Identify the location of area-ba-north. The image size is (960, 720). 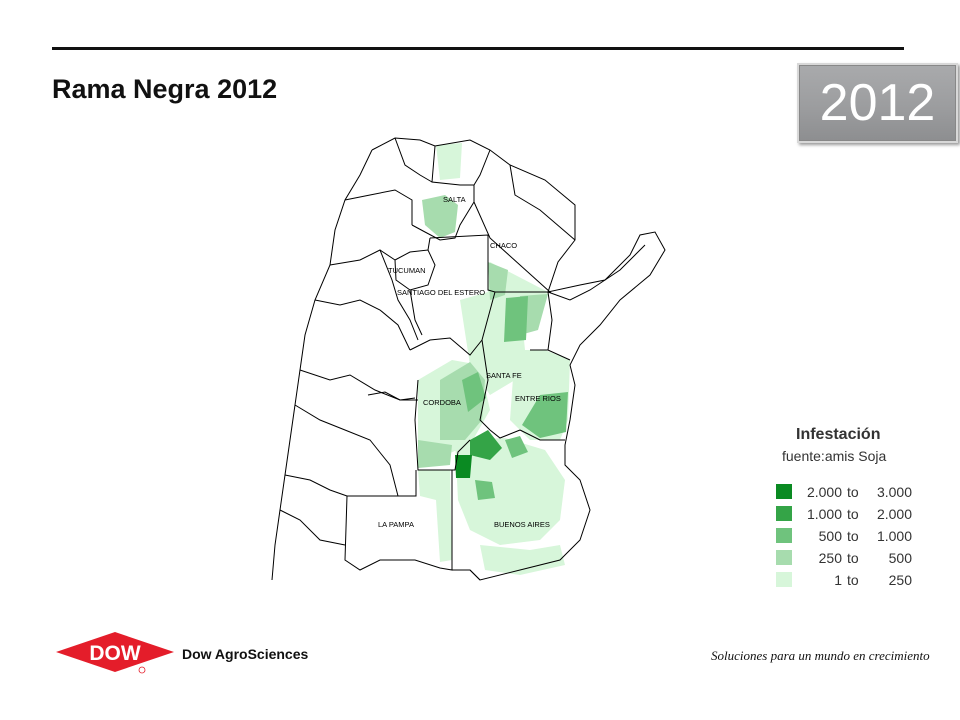
(510, 491).